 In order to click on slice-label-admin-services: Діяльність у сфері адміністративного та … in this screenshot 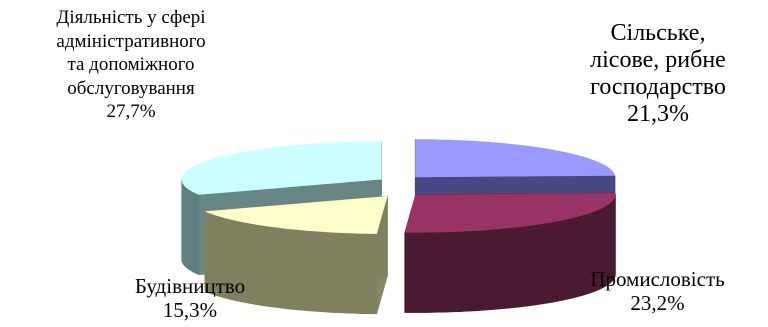, I will do `click(131, 65)`.